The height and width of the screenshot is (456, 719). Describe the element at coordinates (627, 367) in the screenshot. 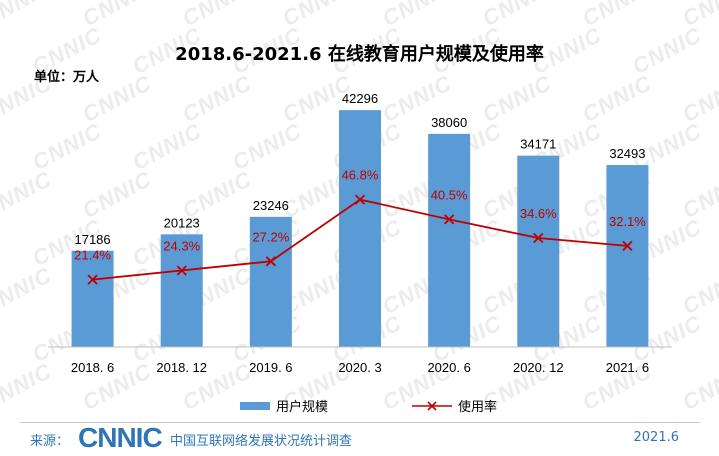

I see `x-tick-label: 2021. 6` at that location.